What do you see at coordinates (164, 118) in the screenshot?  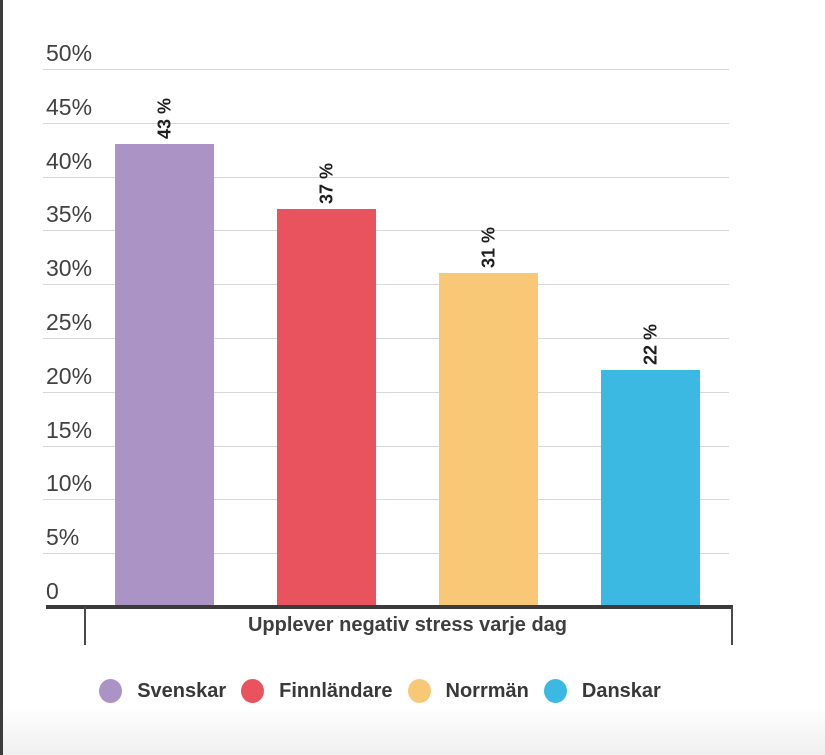 I see `bar-value-label: 43 %` at bounding box center [164, 118].